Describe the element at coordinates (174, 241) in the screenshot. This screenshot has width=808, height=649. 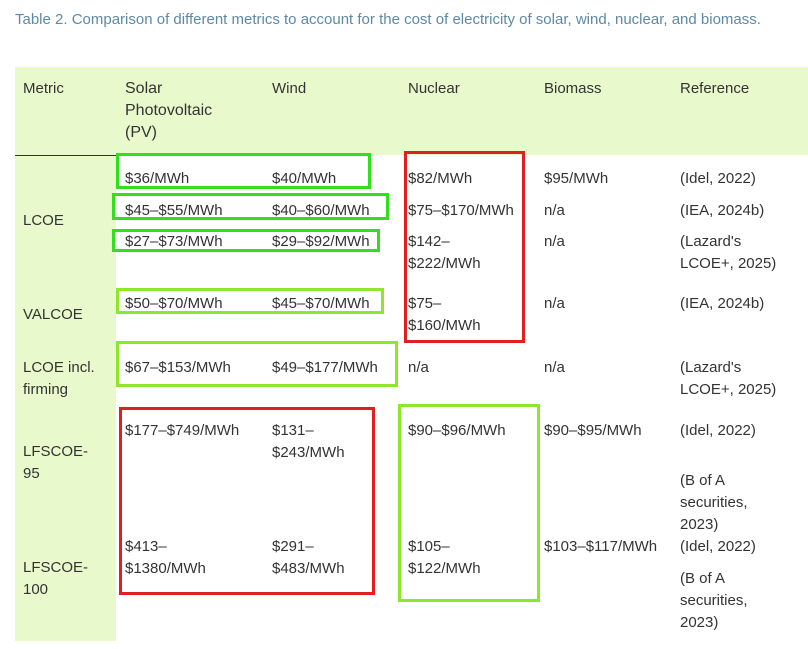
I see `table-cell: $27–$73/MWh` at that location.